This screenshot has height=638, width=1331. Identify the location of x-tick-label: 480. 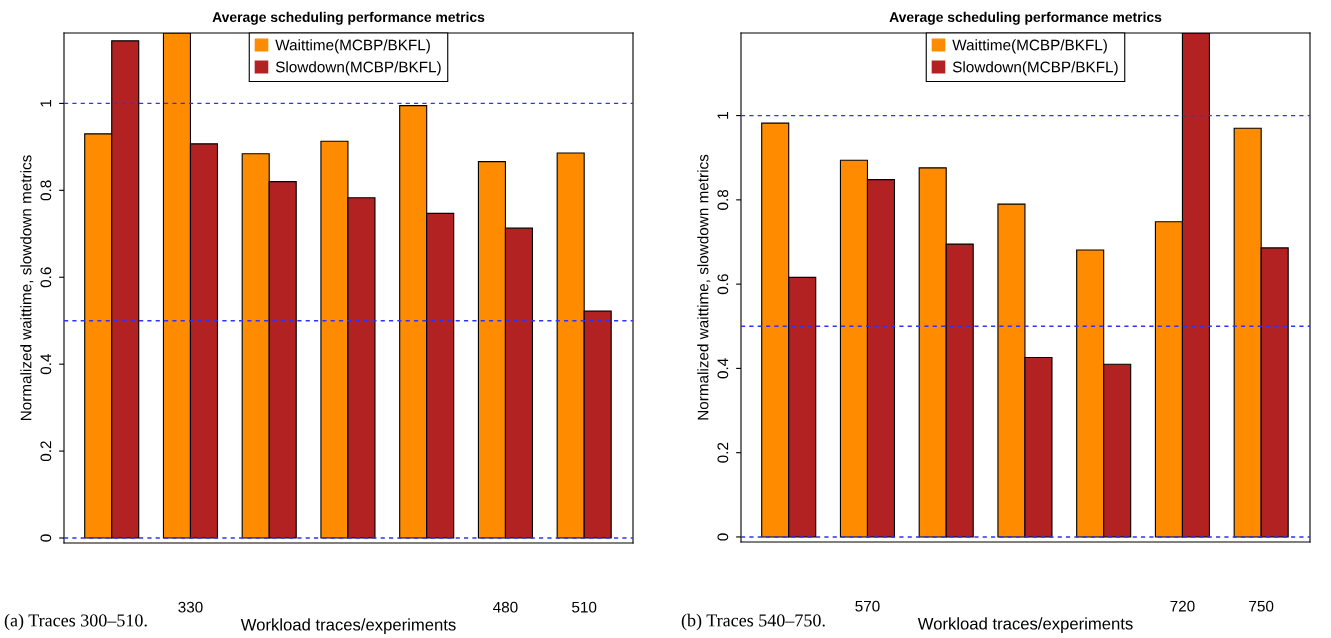
(505, 607).